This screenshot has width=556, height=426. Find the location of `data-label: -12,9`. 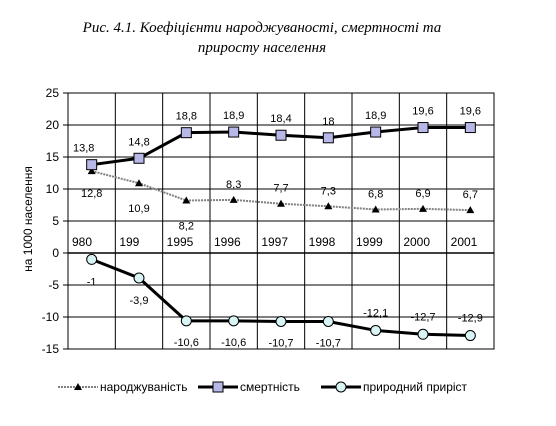

data-label: -12,9 is located at coordinates (470, 319).